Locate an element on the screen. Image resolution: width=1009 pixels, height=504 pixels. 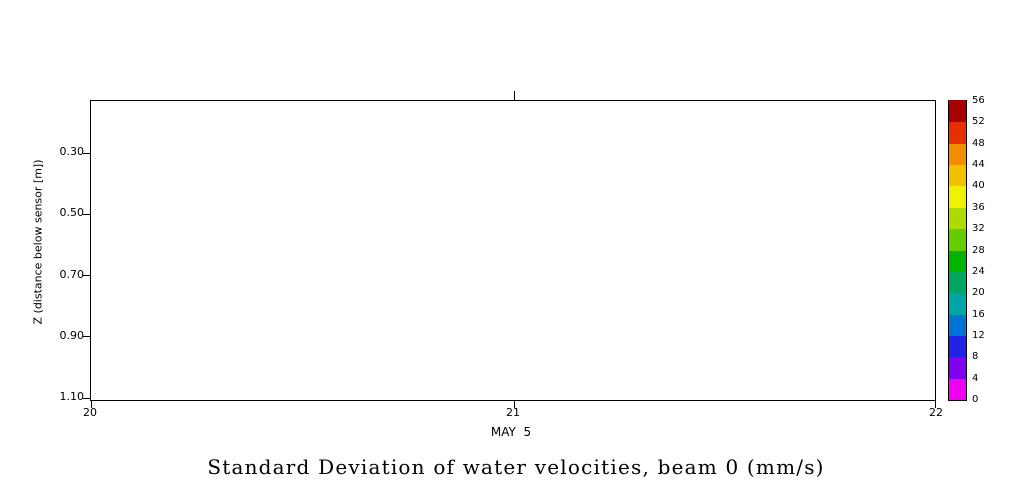
x-tick-label: 22 is located at coordinates (936, 412).